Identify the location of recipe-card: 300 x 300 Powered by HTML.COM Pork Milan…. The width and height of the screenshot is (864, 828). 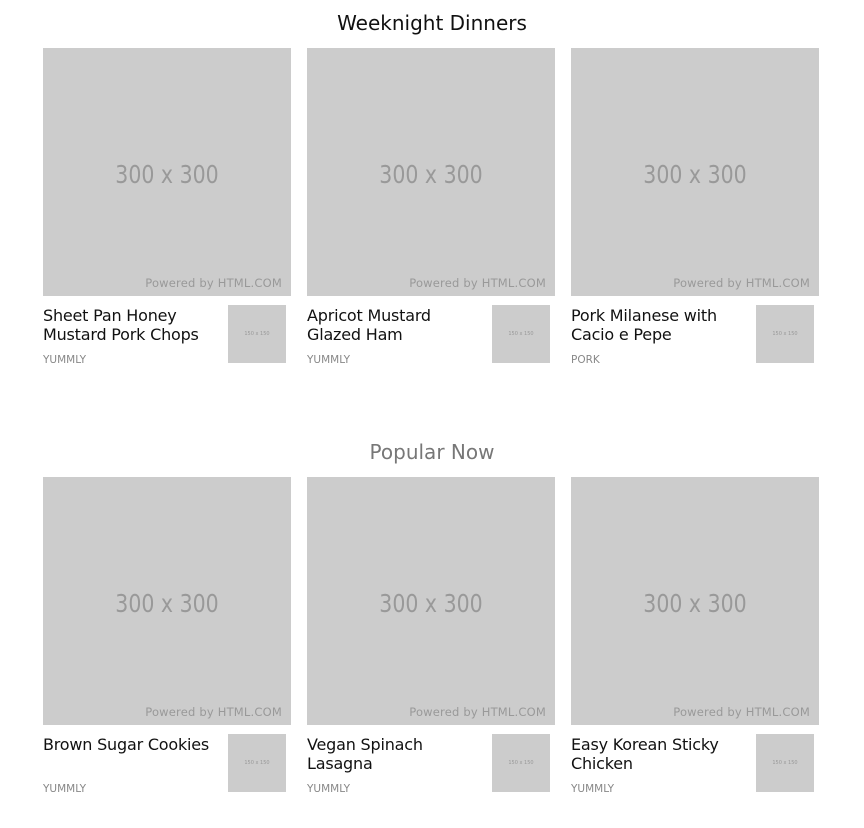
(695, 211).